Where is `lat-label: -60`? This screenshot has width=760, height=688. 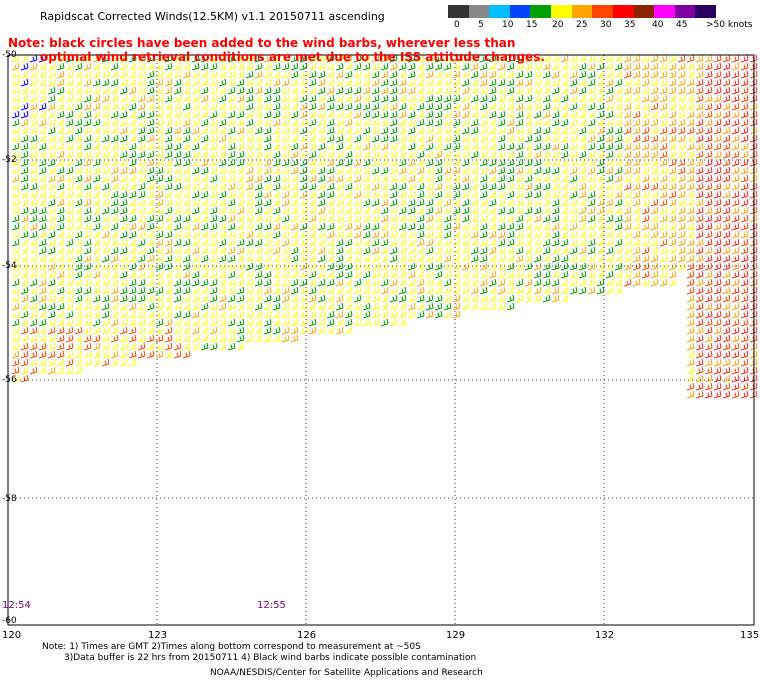
lat-label: -60 is located at coordinates (9, 621).